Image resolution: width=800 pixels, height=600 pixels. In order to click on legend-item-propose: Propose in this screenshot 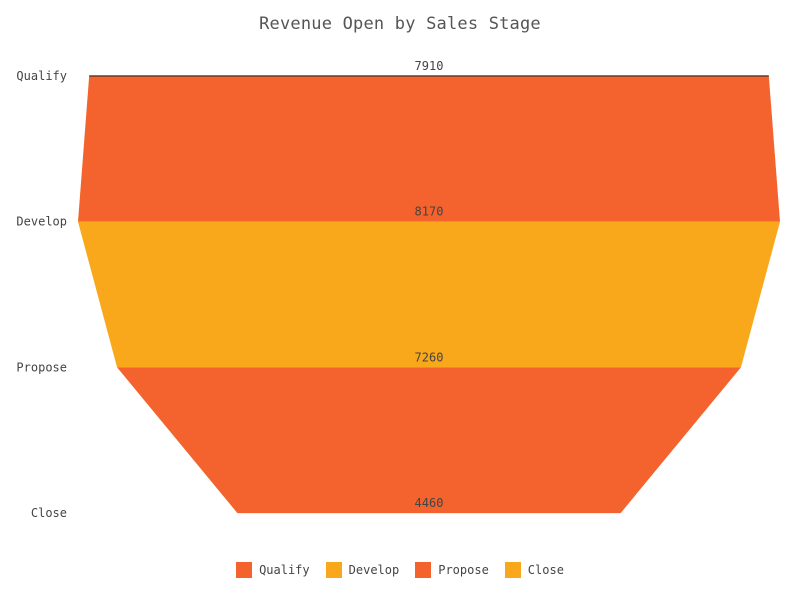, I will do `click(452, 570)`.